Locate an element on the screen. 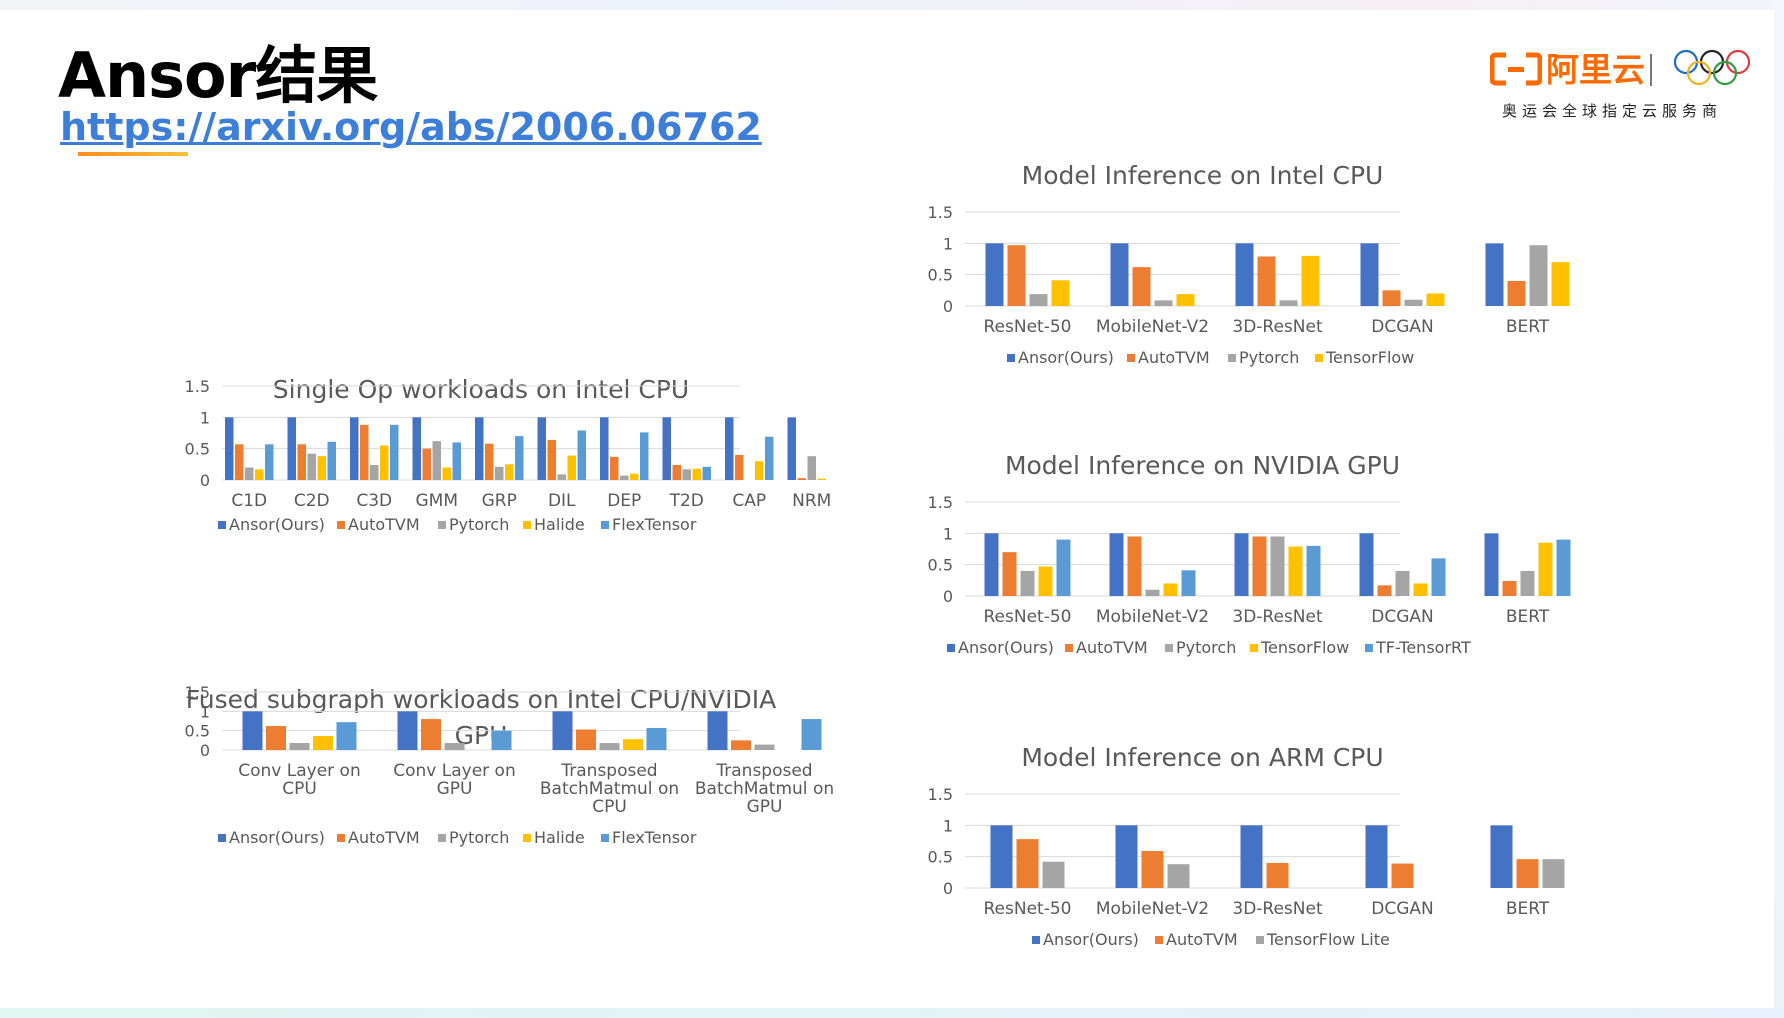  x-category-label: DIL is located at coordinates (562, 501).